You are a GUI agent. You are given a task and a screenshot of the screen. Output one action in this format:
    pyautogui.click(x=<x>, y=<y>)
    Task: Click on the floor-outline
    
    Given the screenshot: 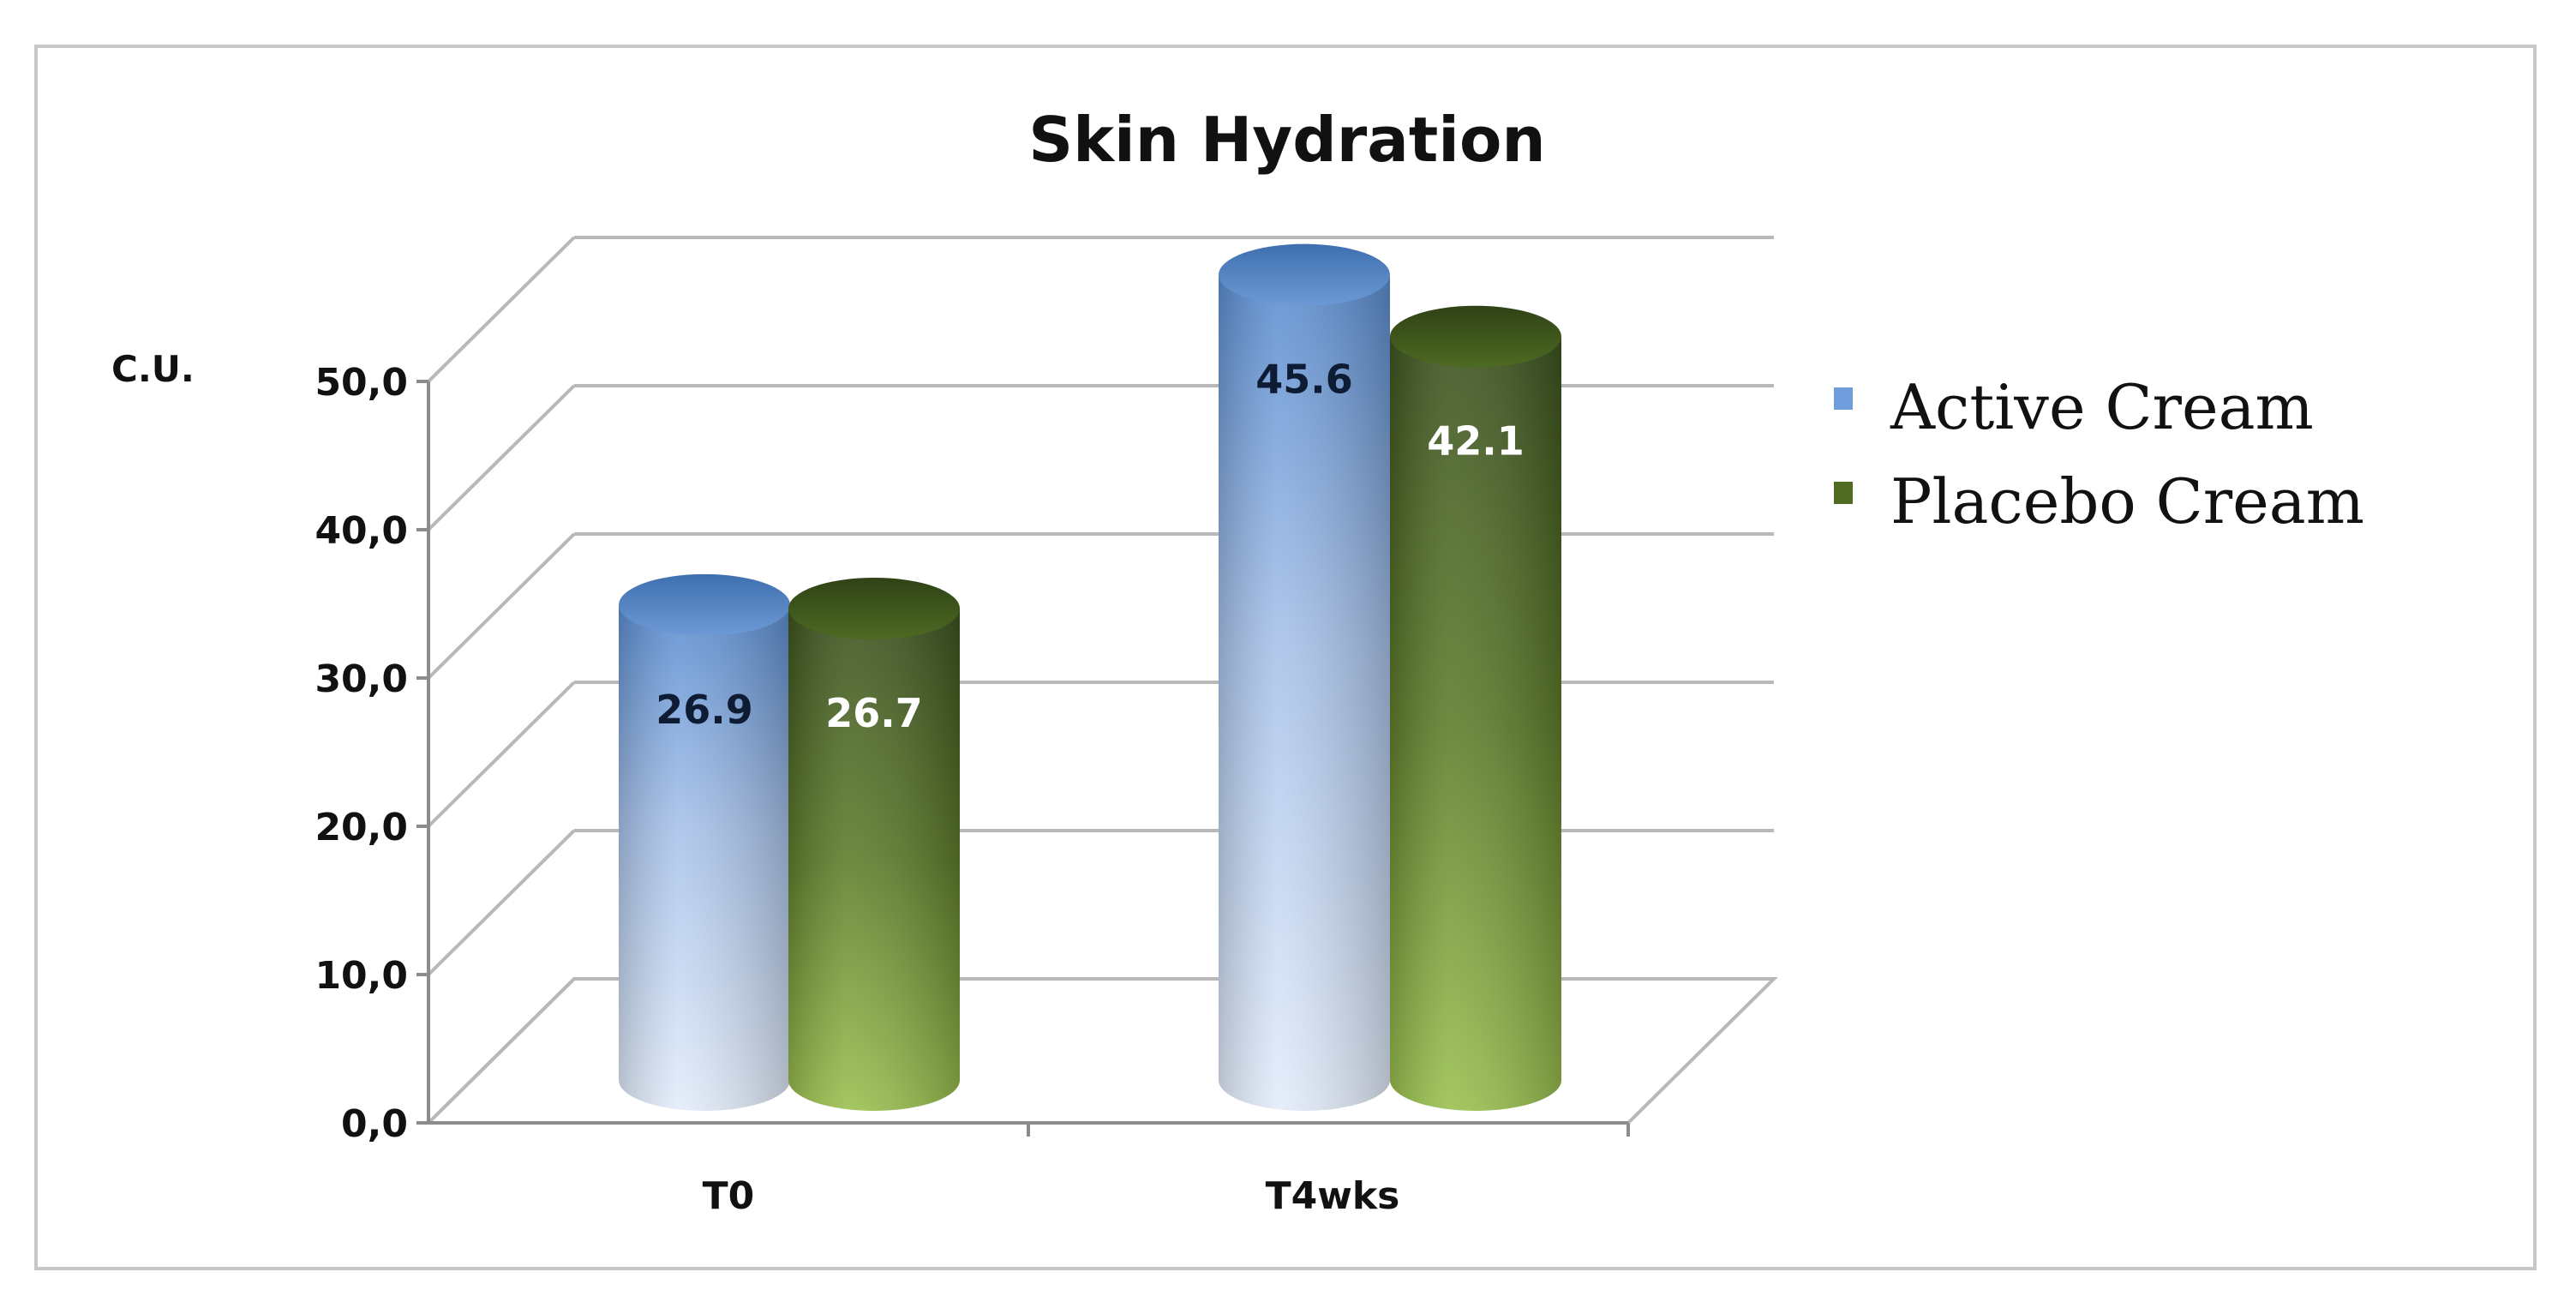 What is the action you would take?
    pyautogui.click(x=1102, y=1051)
    